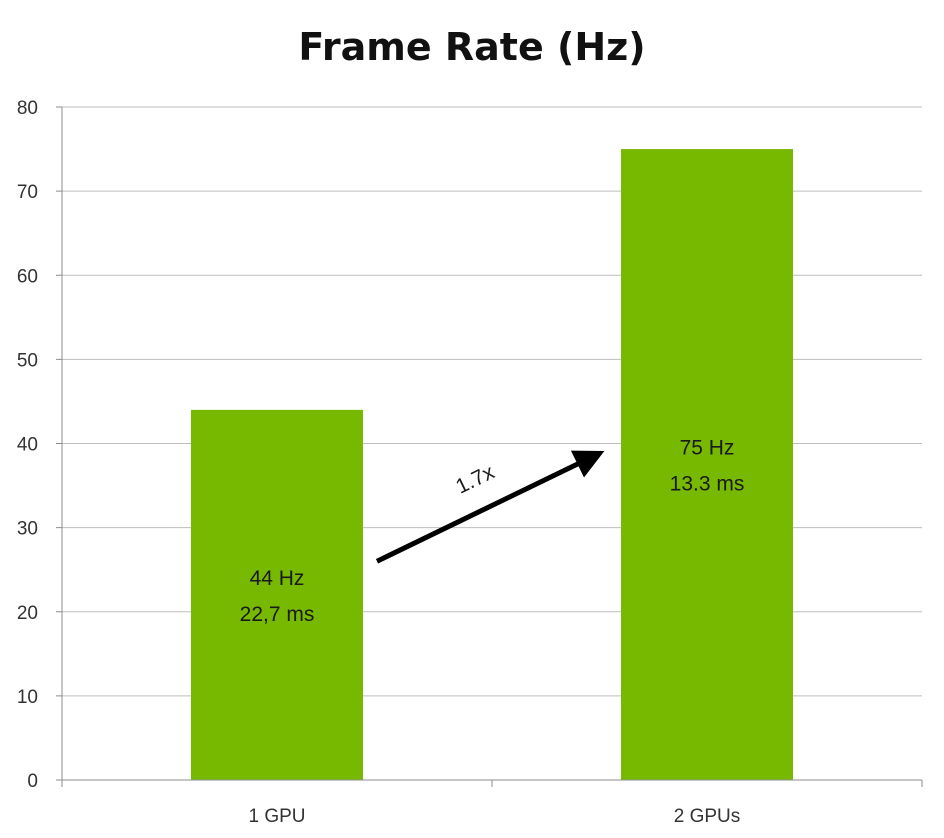  What do you see at coordinates (27, 697) in the screenshot?
I see `y-tick-label: 10` at bounding box center [27, 697].